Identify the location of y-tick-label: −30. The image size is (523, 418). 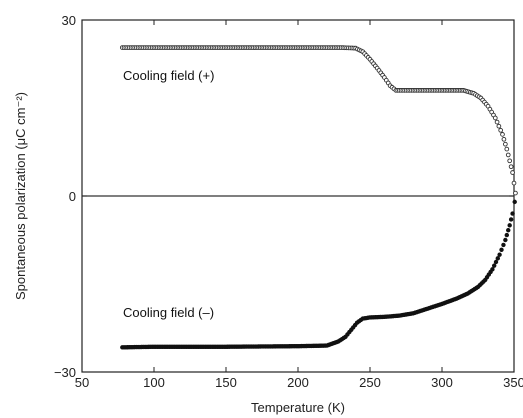
(65, 372).